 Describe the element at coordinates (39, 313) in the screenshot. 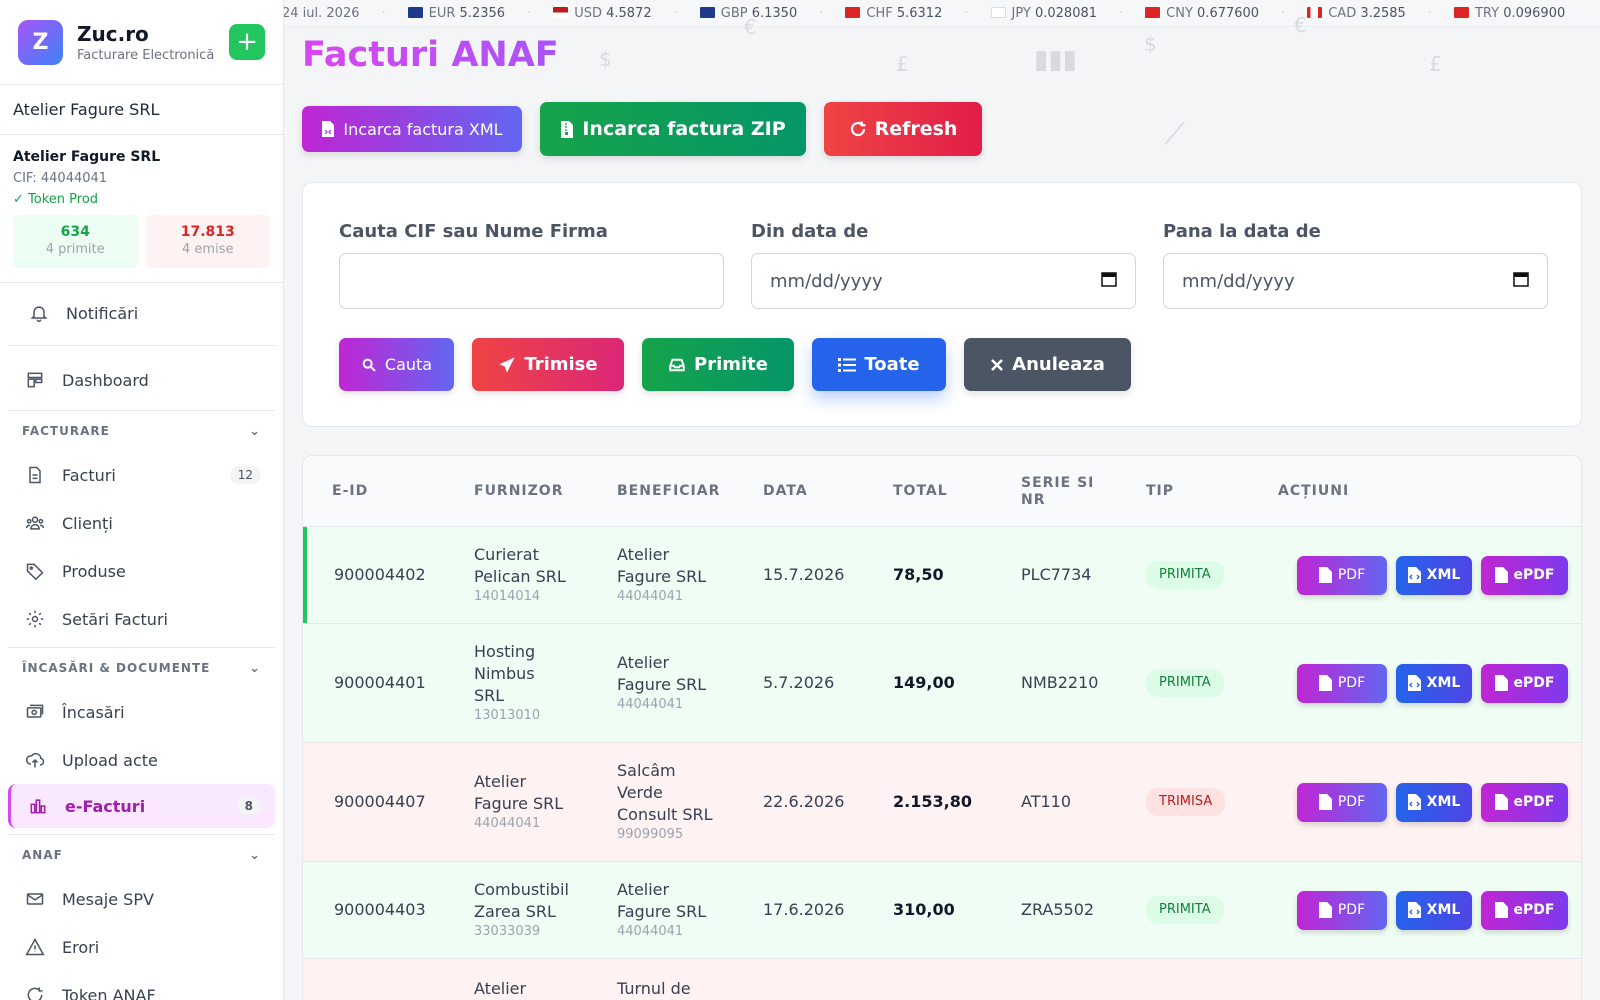

I see `bell-icon` at that location.